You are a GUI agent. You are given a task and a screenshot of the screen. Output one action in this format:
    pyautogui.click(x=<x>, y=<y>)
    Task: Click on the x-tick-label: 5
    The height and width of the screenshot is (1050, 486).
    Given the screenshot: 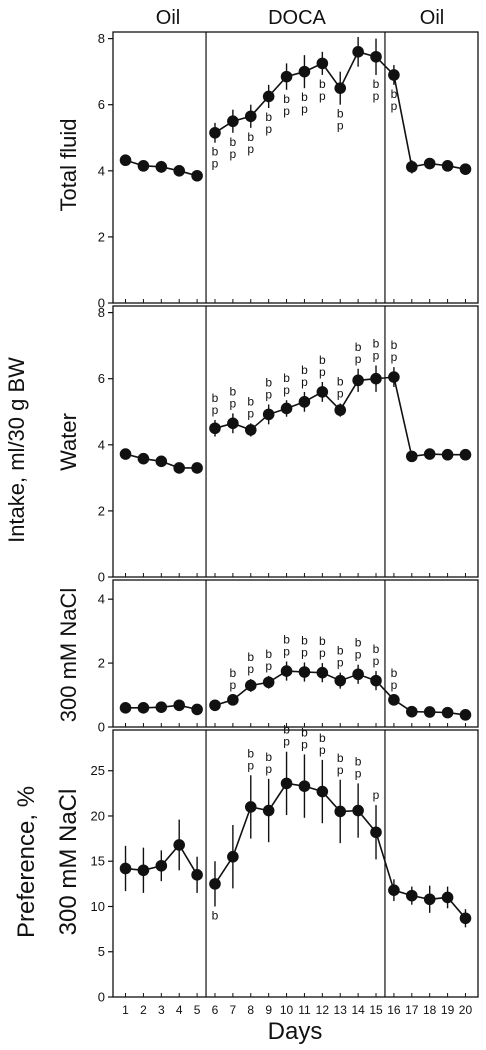 What is the action you would take?
    pyautogui.click(x=197, y=1010)
    